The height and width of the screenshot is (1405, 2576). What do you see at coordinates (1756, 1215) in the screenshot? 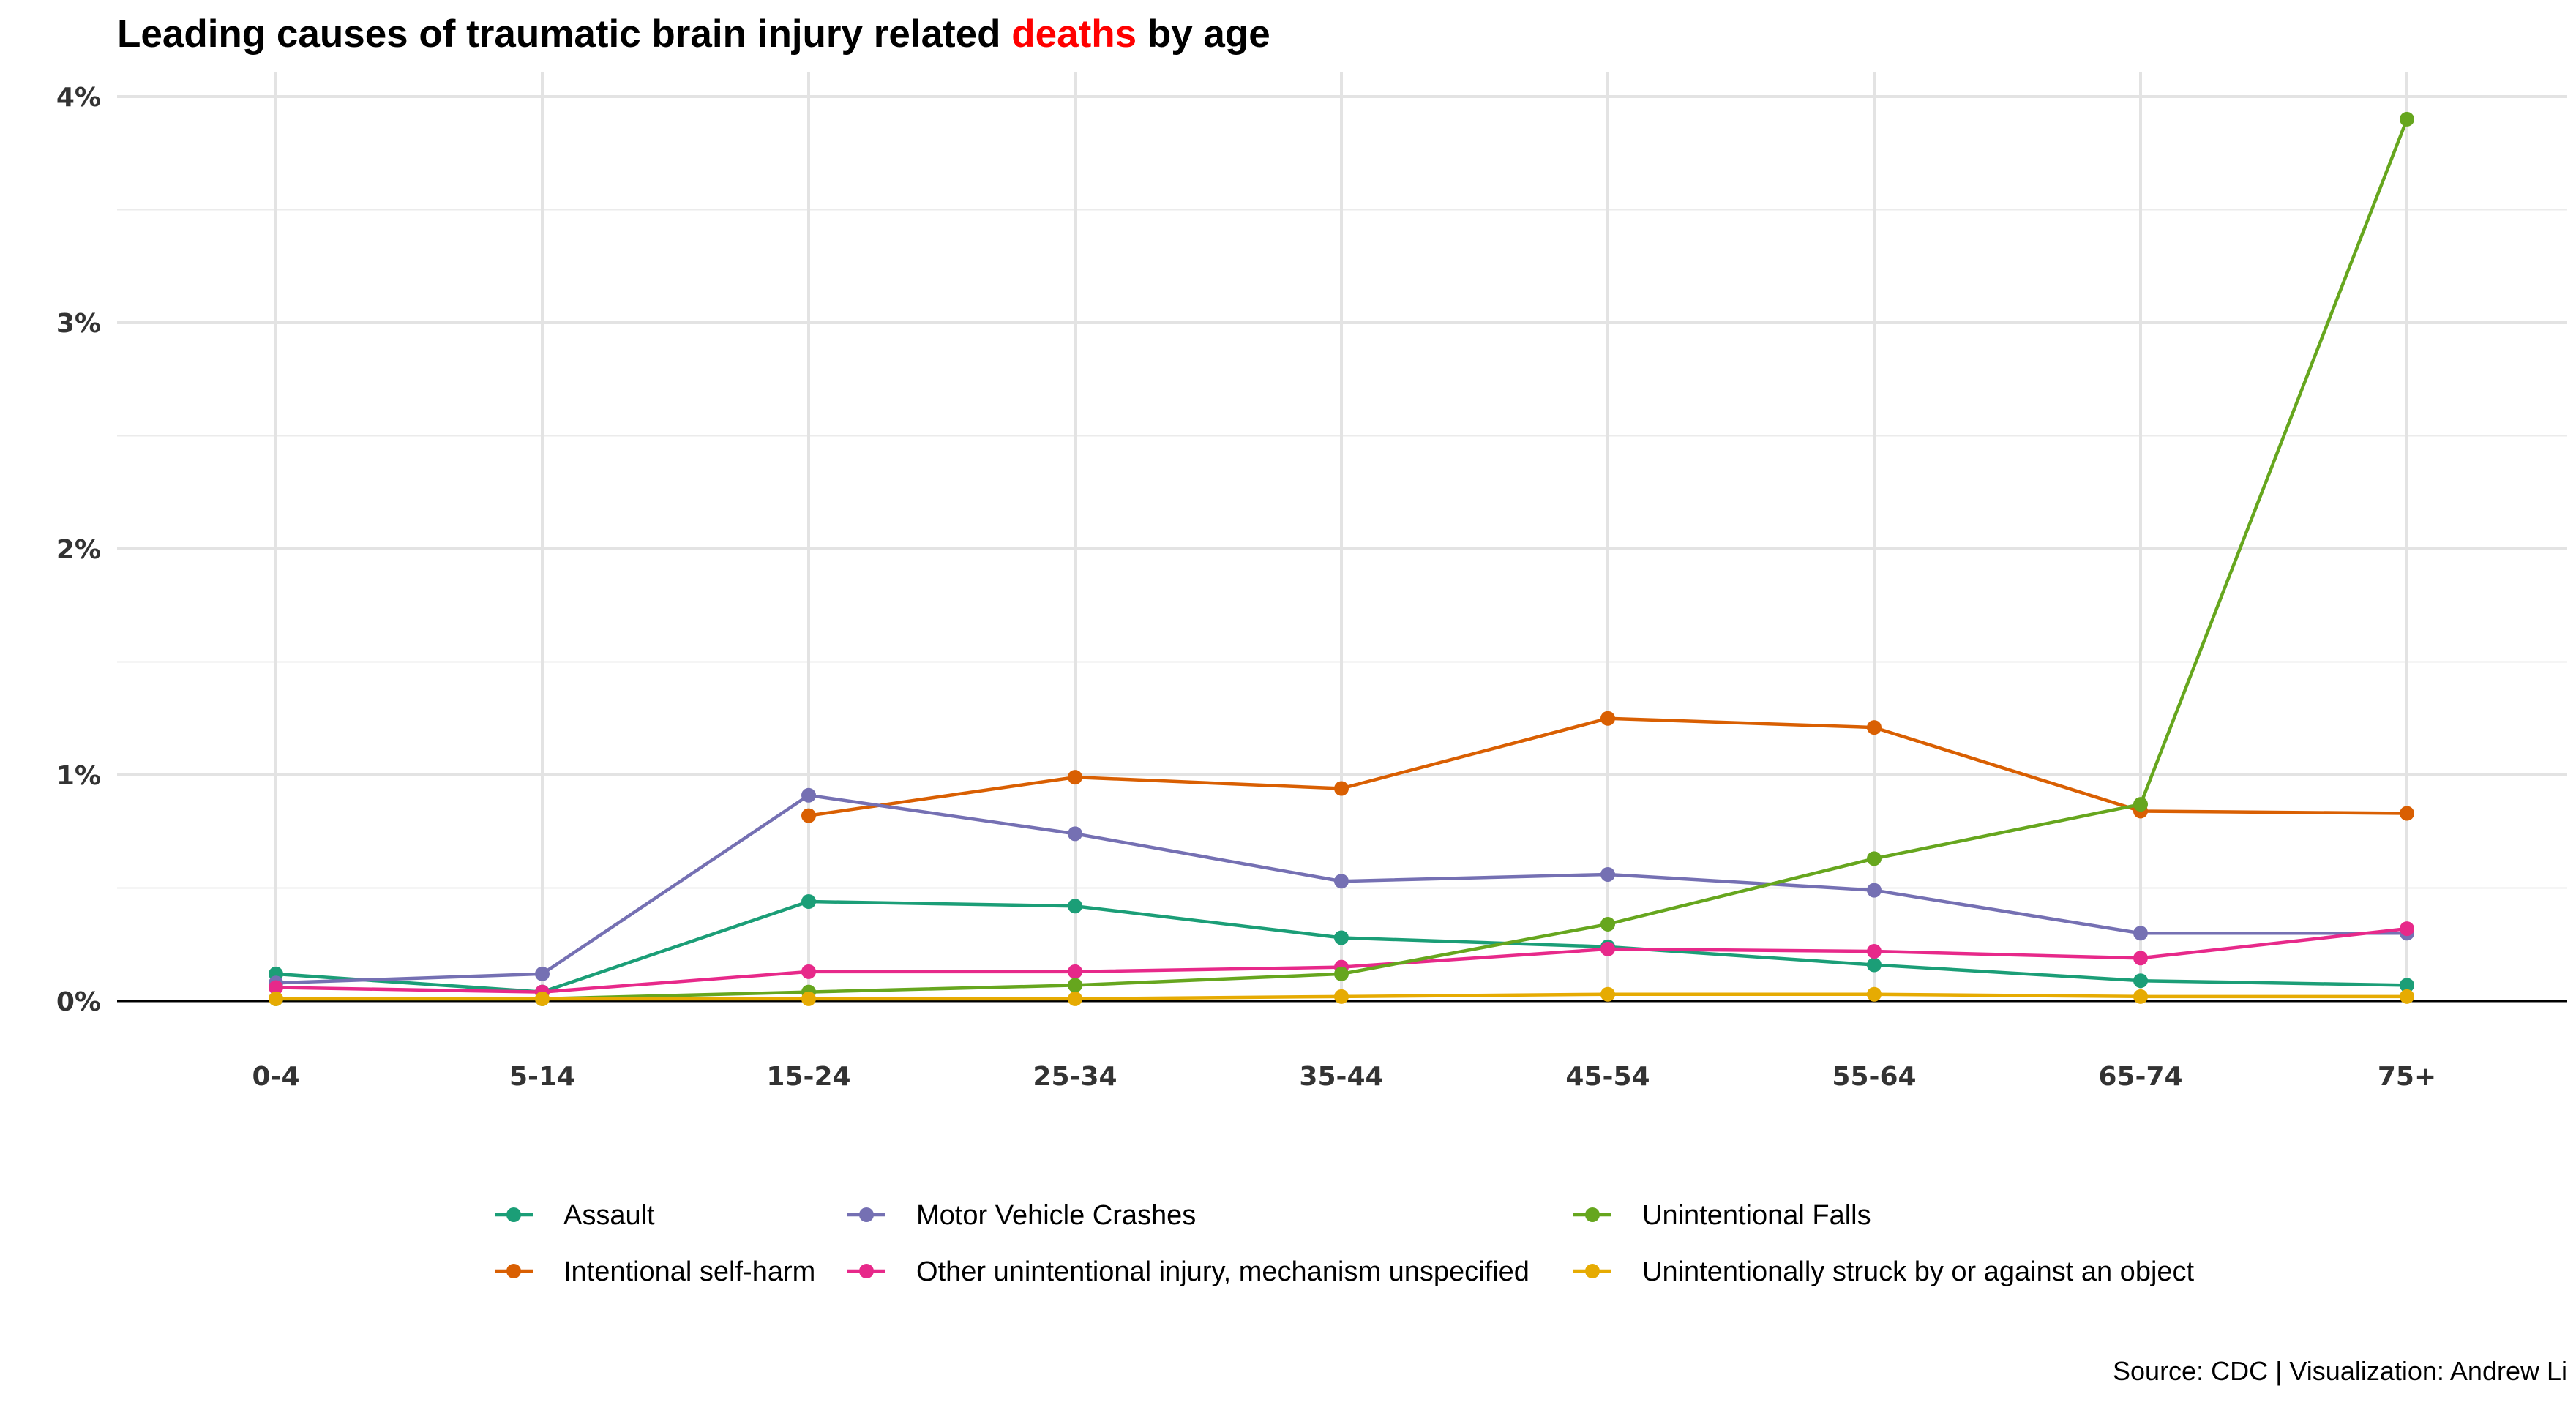
I see `legend-label: Unintentional Falls` at bounding box center [1756, 1215].